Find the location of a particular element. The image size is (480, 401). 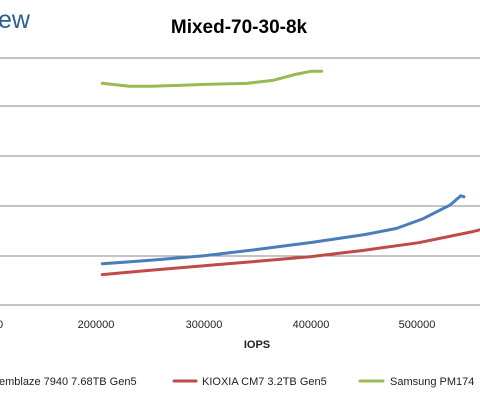

x-tick-labels: 00 200000 300000 400000 500000 is located at coordinates (217, 325).